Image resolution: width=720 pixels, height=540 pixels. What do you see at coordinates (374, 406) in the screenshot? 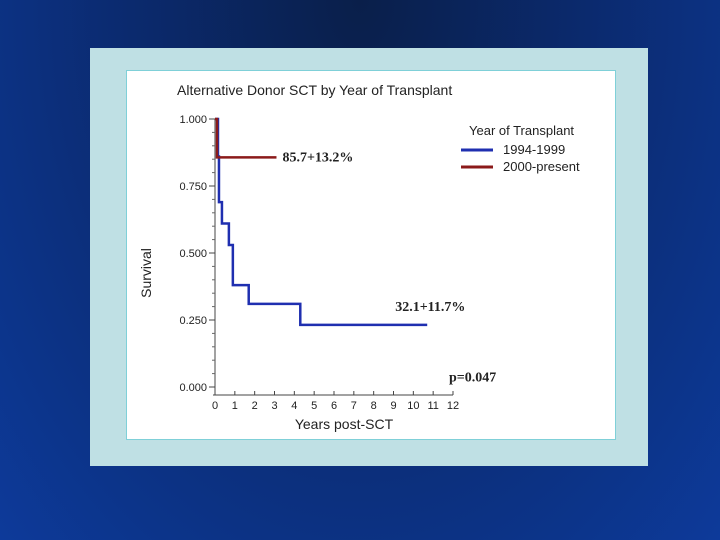
I see `x-tick-label: 8` at bounding box center [374, 406].